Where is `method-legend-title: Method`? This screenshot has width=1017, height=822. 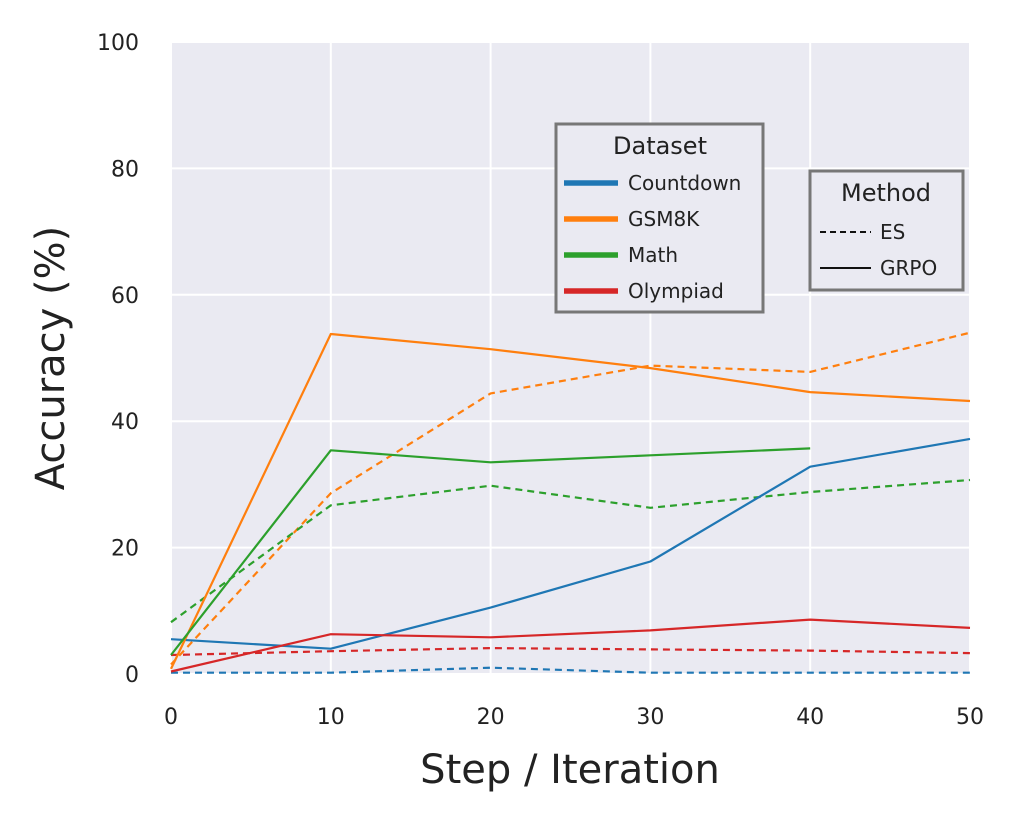
method-legend-title: Method is located at coordinates (886, 193).